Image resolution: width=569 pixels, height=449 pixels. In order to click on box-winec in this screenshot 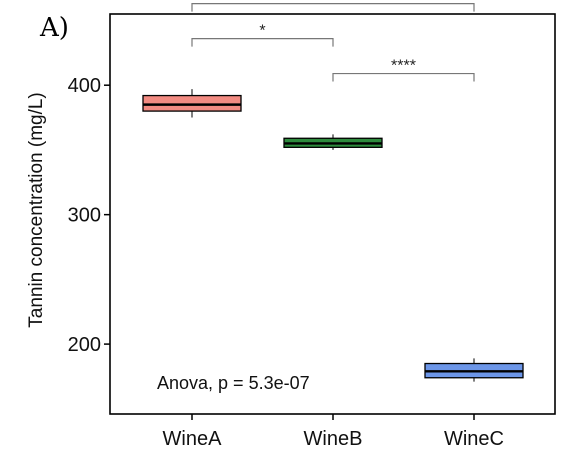, I will do `click(474, 370)`.